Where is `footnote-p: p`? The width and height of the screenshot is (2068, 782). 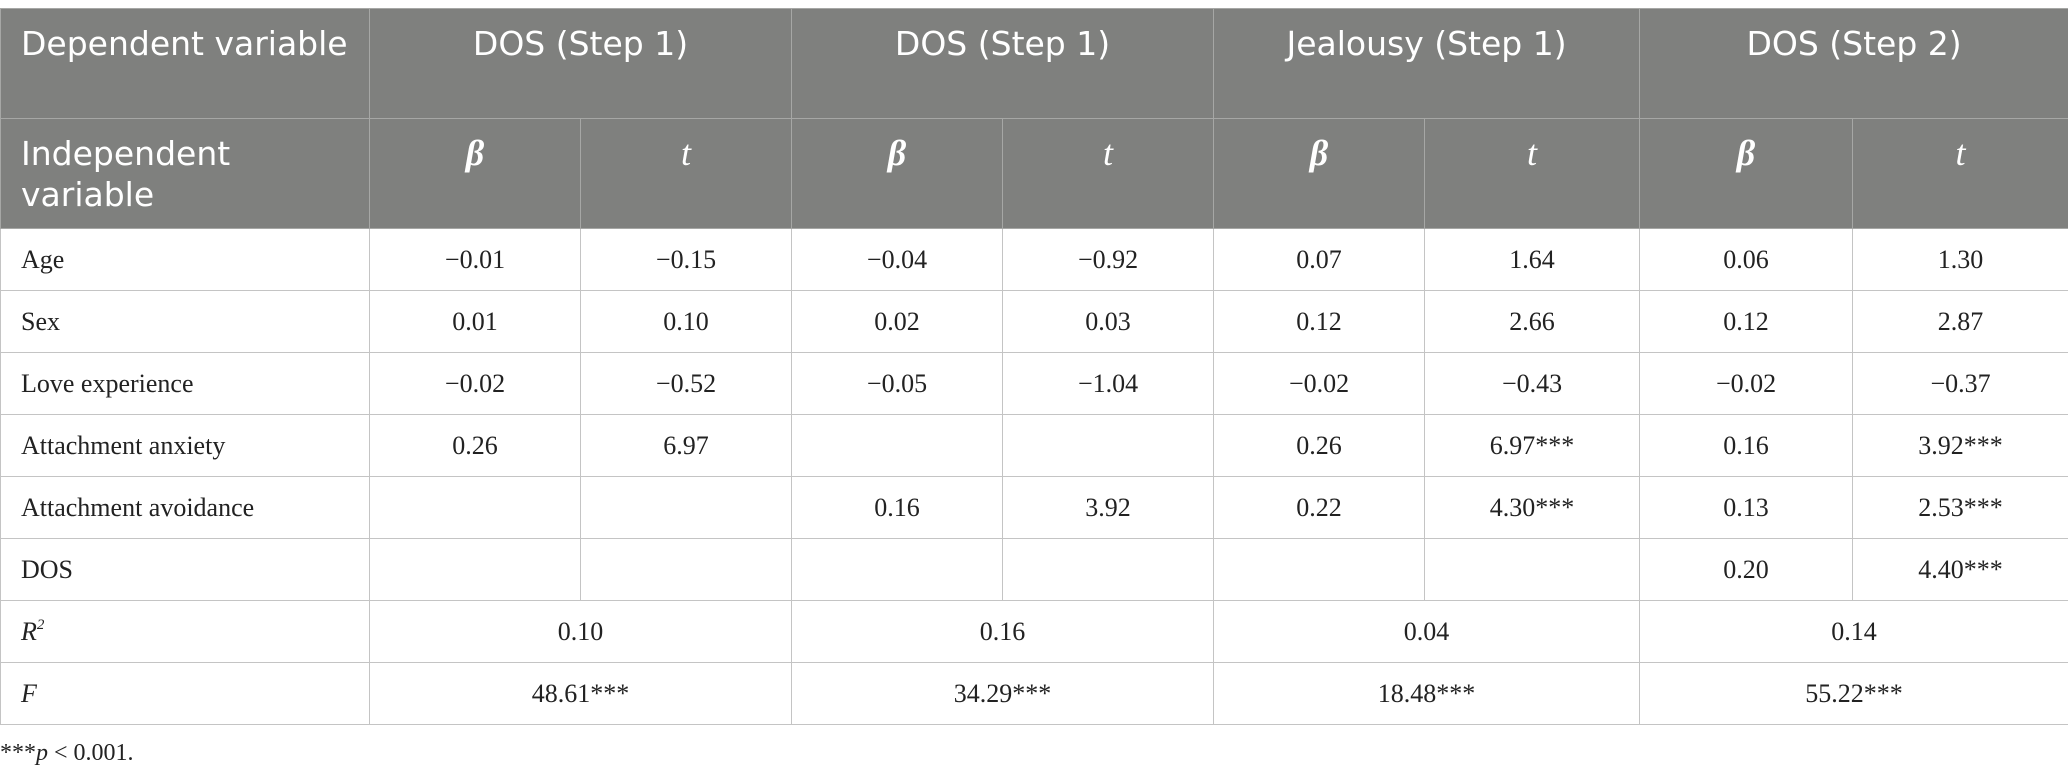 footnote-p: p is located at coordinates (42, 753).